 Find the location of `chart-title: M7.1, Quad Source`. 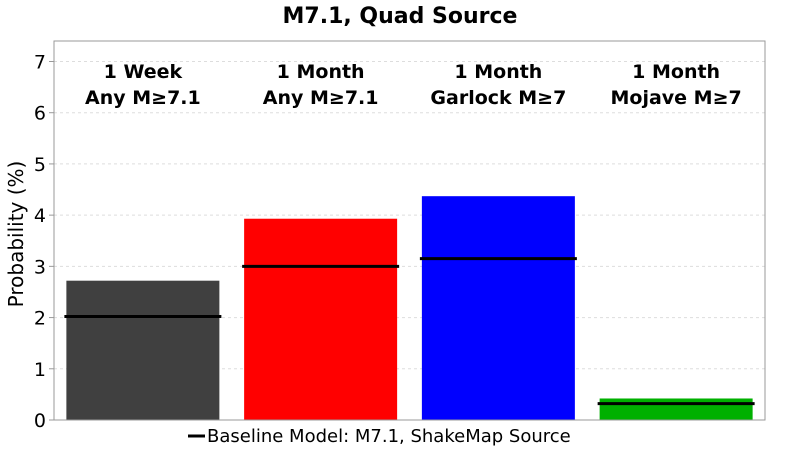

chart-title: M7.1, Quad Source is located at coordinates (400, 16).